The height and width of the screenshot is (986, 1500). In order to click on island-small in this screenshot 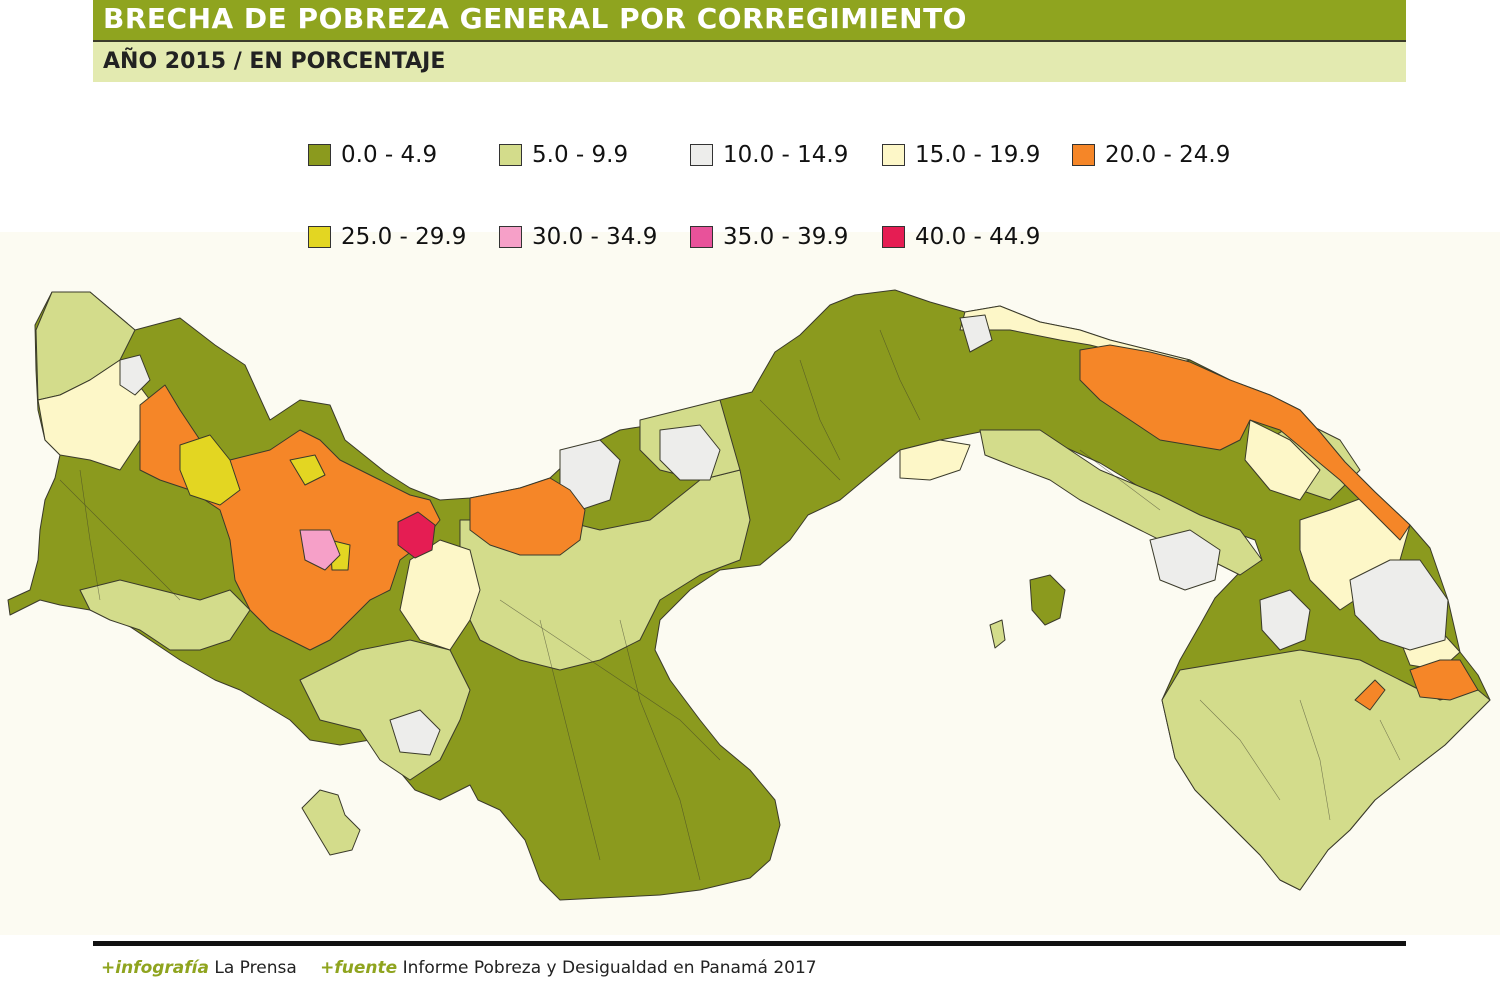, I will do `click(997, 634)`.